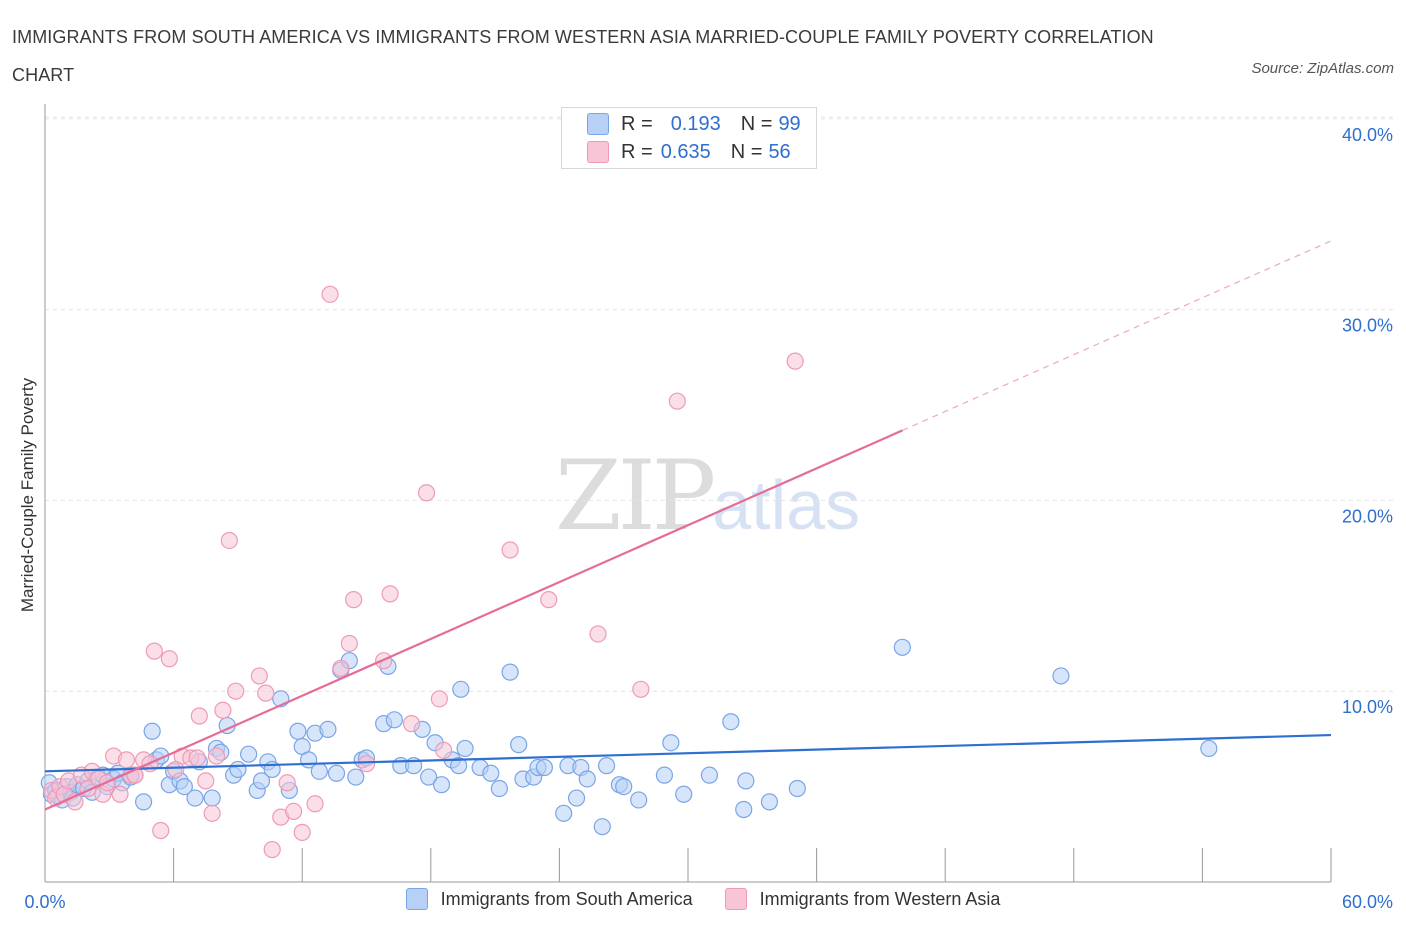 The image size is (1406, 930). I want to click on legend-row-western-asia: R = 0.635 N = 56, so click(689, 152).